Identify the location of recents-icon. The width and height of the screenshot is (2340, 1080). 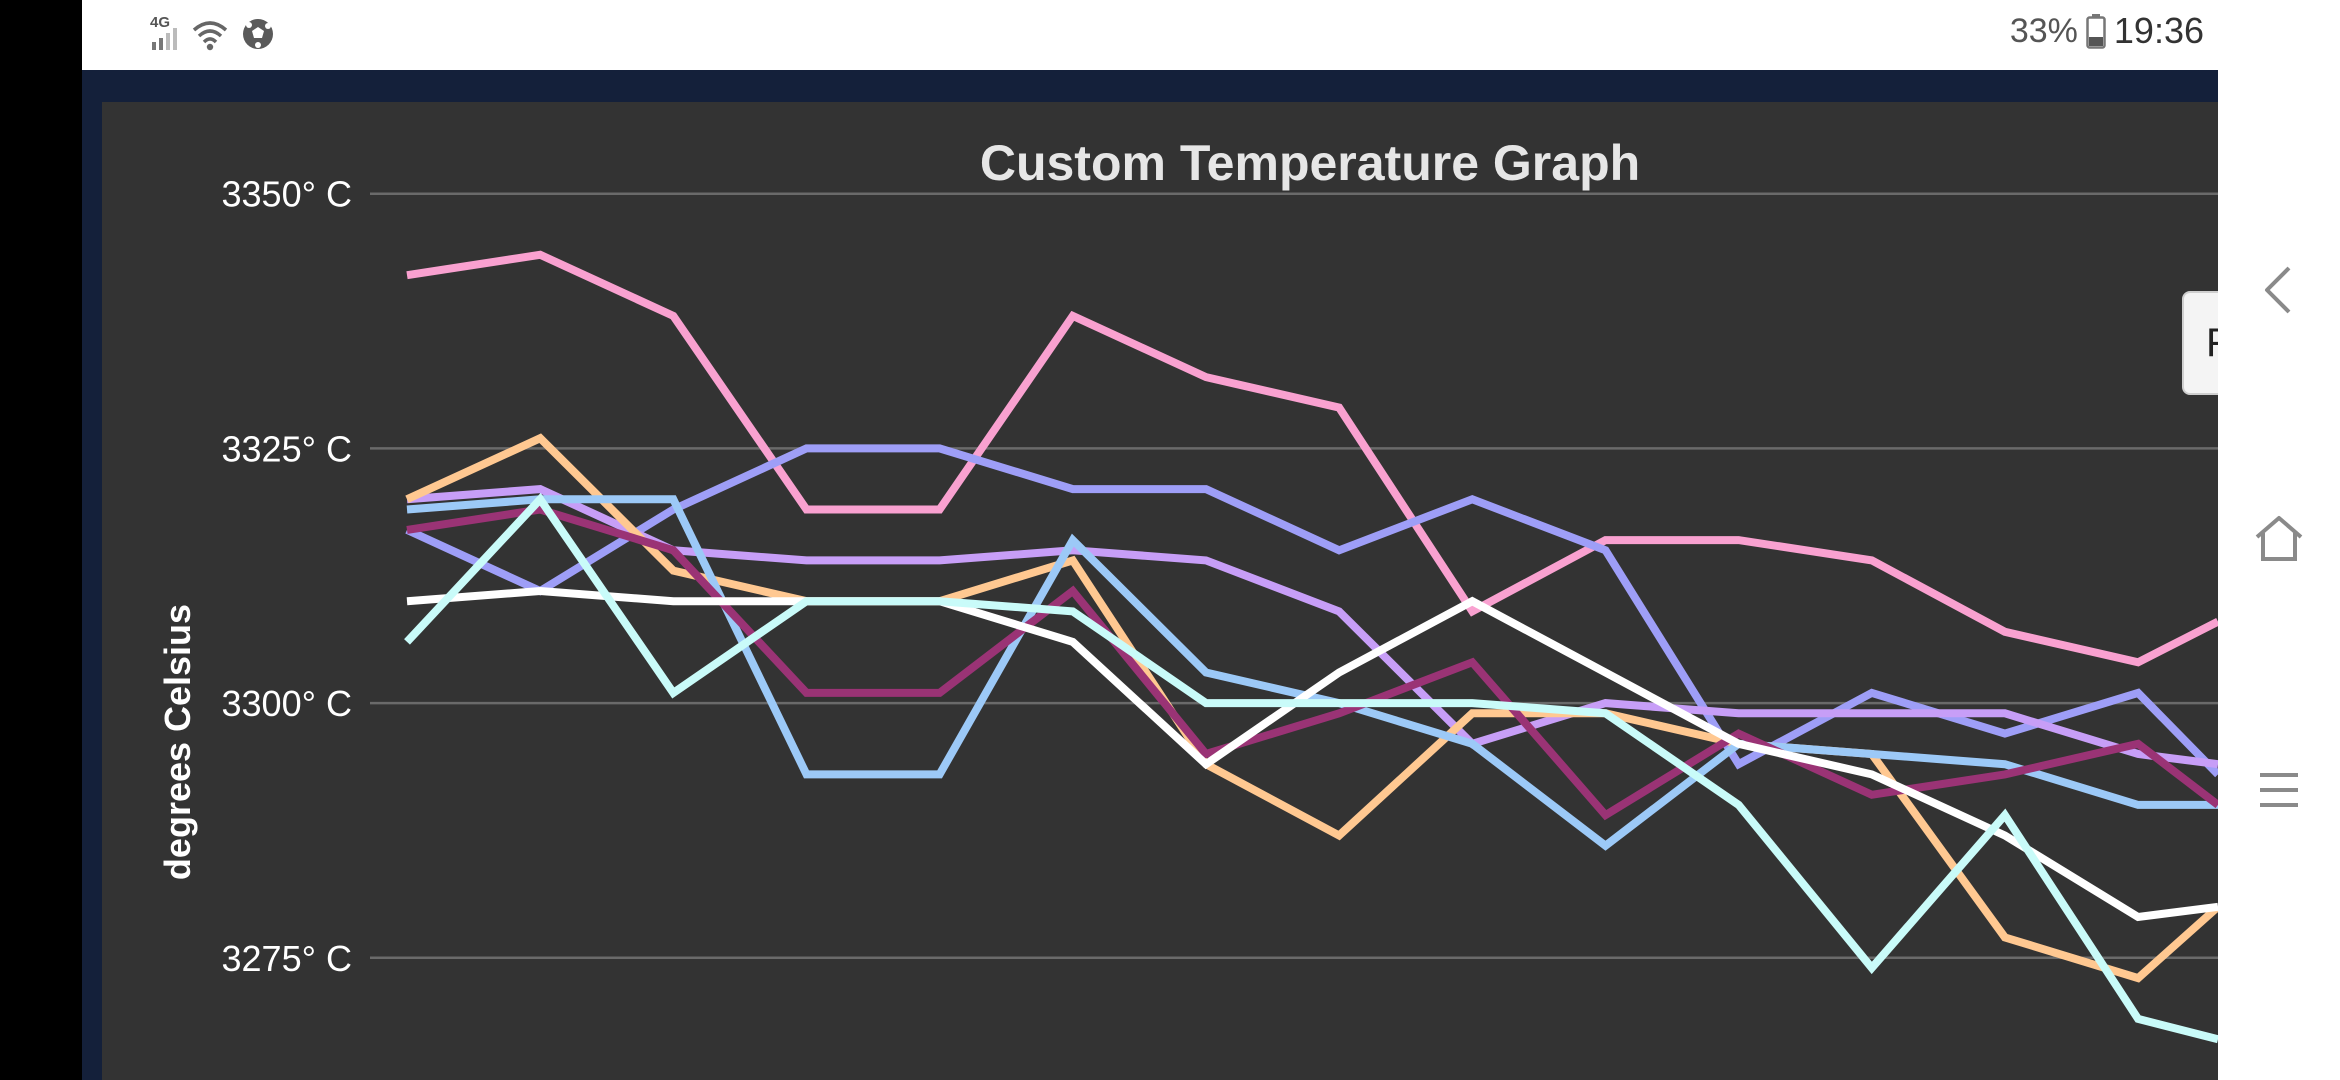
(2279, 790).